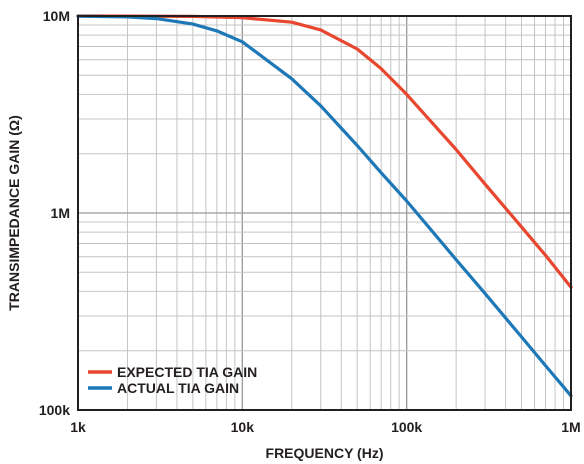  I want to click on x-tick-label: 10k, so click(243, 427).